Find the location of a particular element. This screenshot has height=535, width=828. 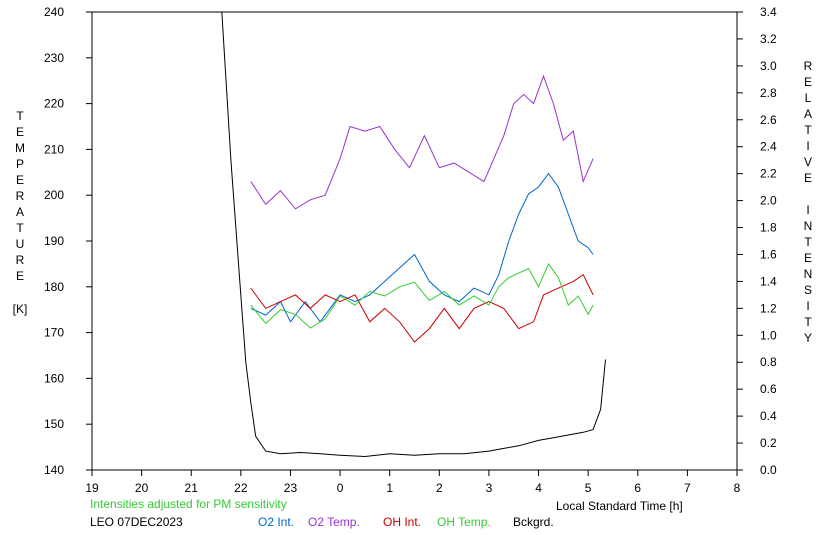

left-y-tick-label: 210 is located at coordinates (54, 149).